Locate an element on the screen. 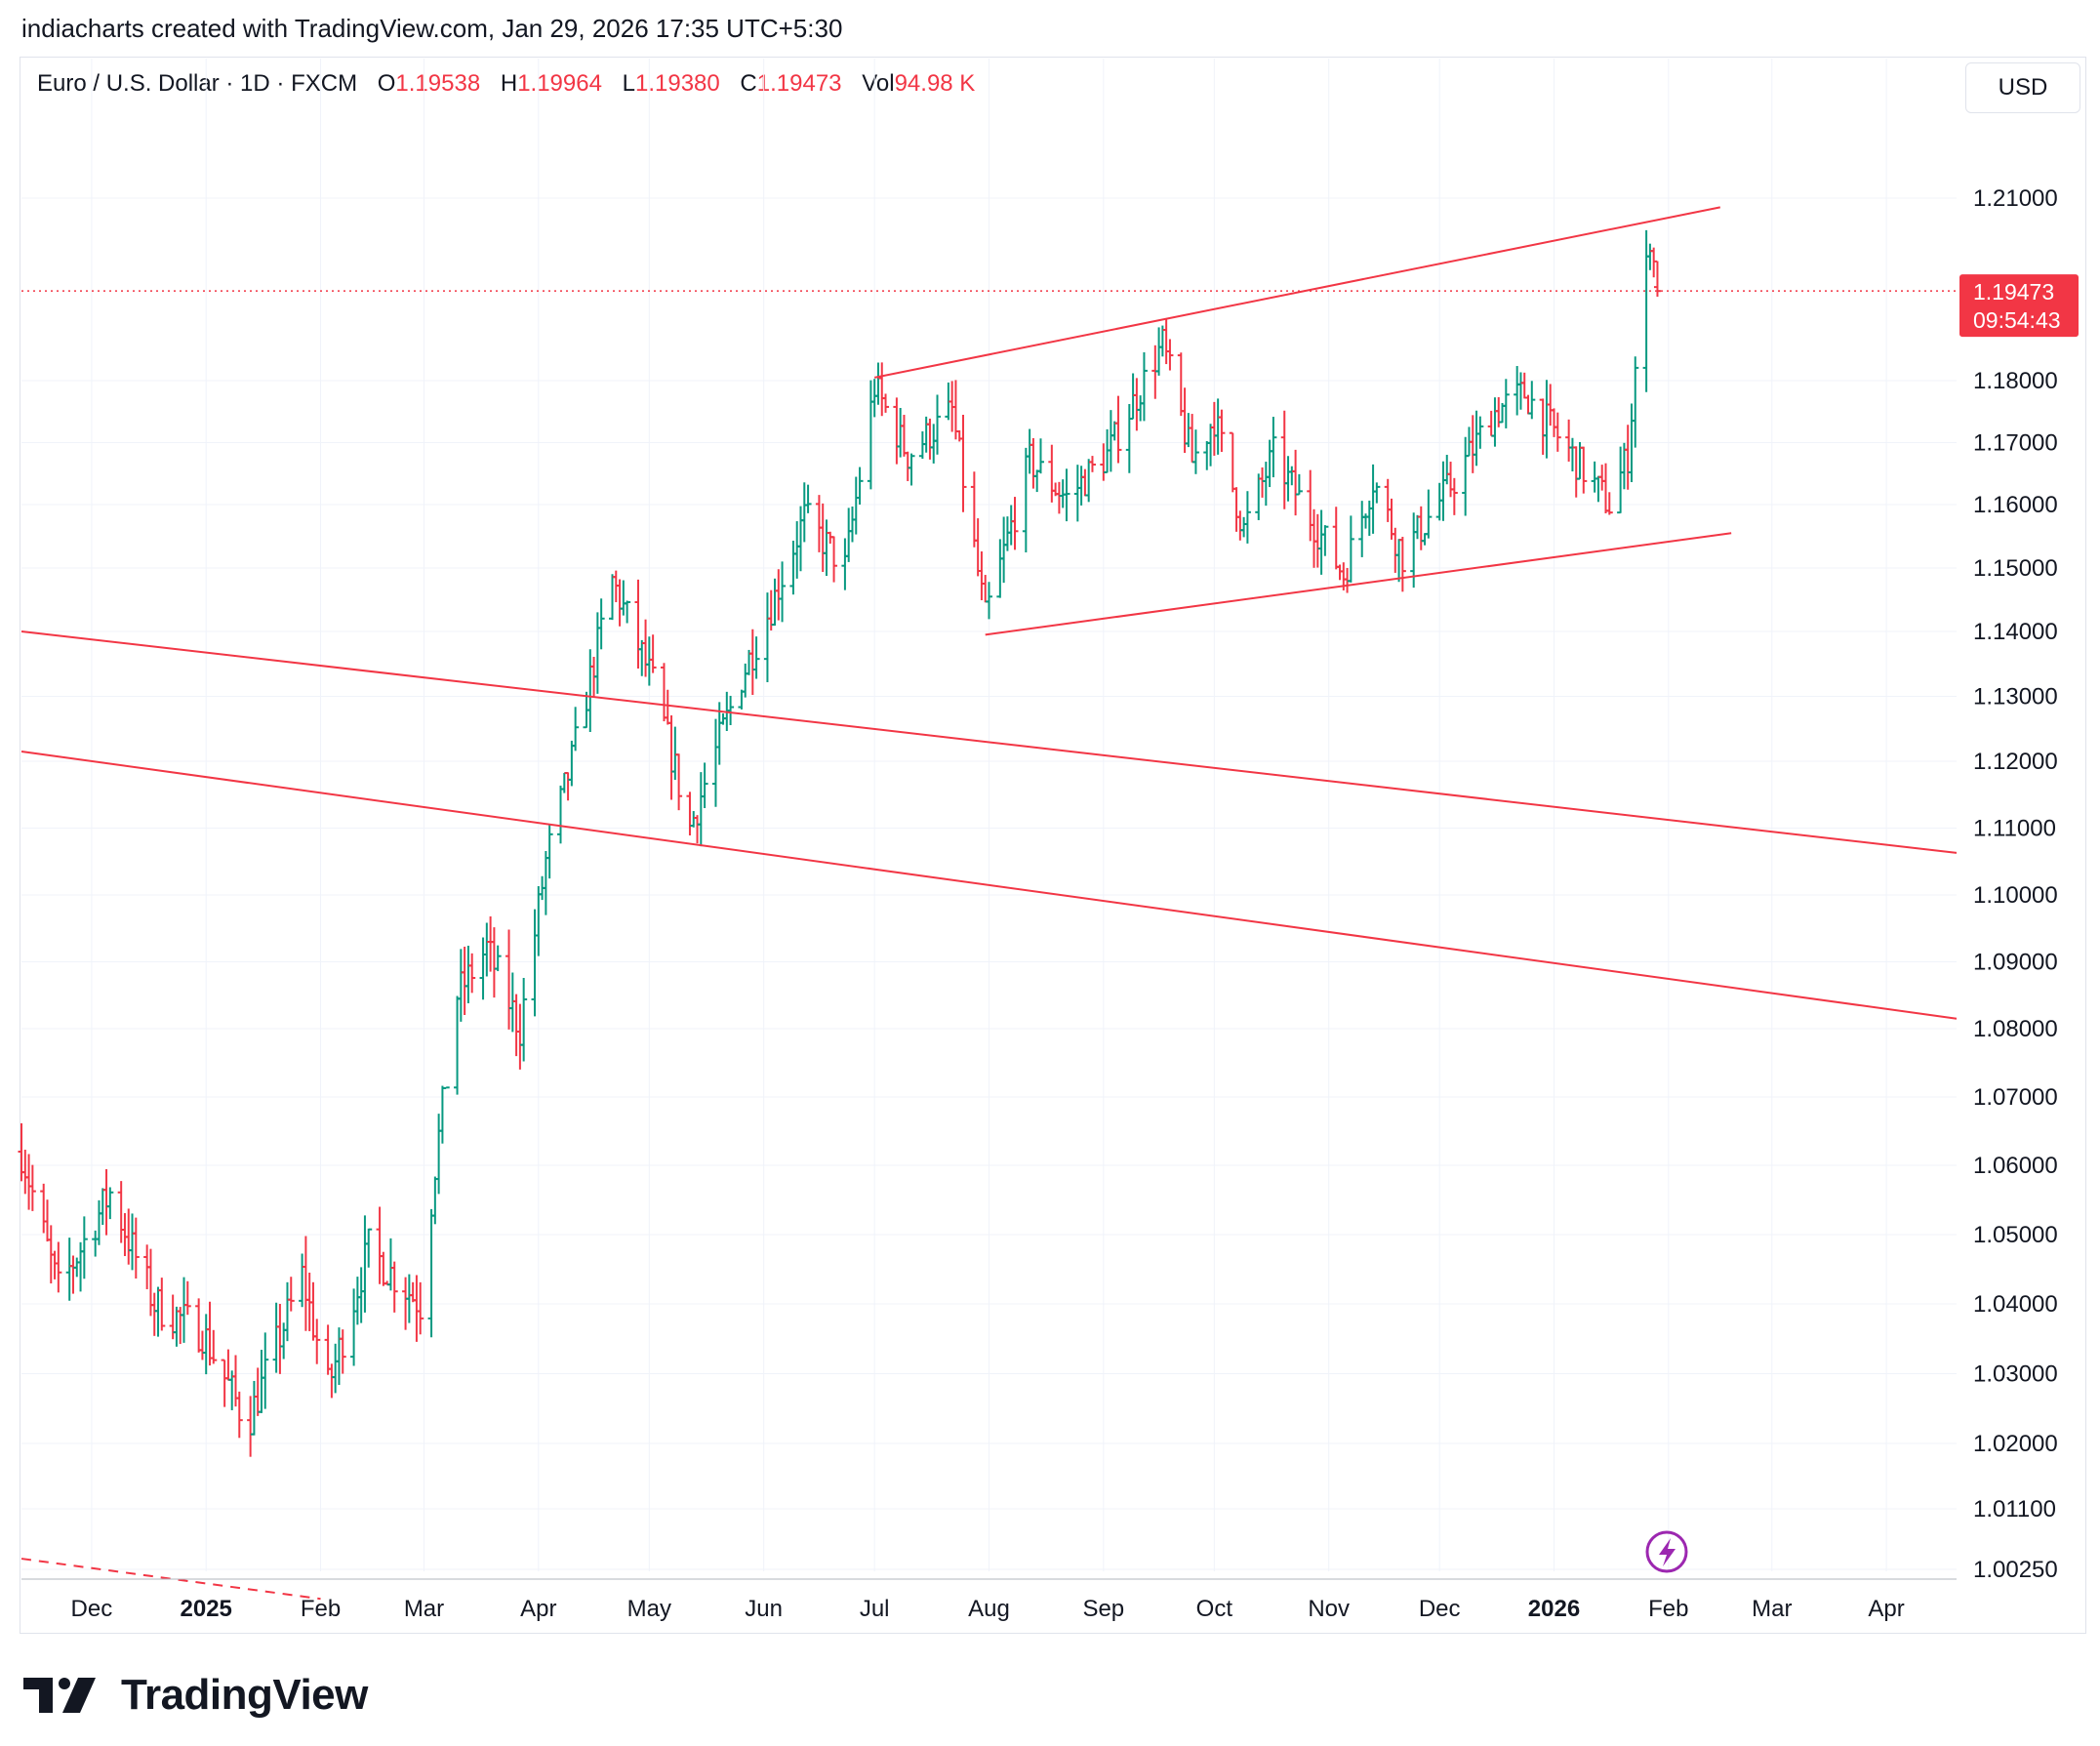 Image resolution: width=2100 pixels, height=1746 pixels. x-tick-label: Aug is located at coordinates (989, 1609).